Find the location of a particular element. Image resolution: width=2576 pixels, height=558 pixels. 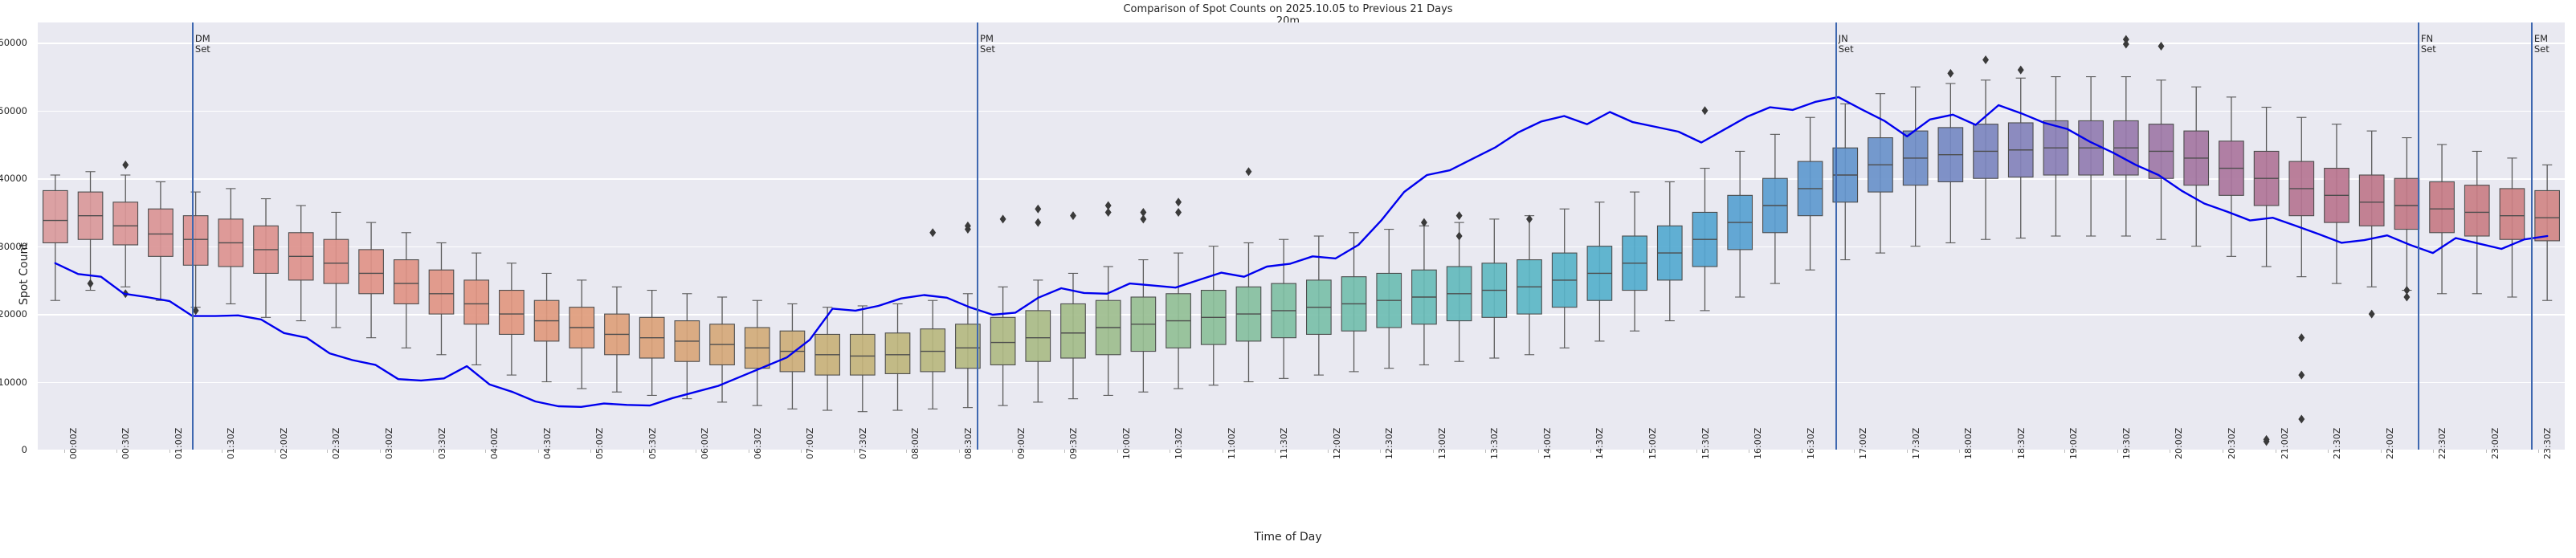

boxplot-18:40Z is located at coordinates (2020, 152).